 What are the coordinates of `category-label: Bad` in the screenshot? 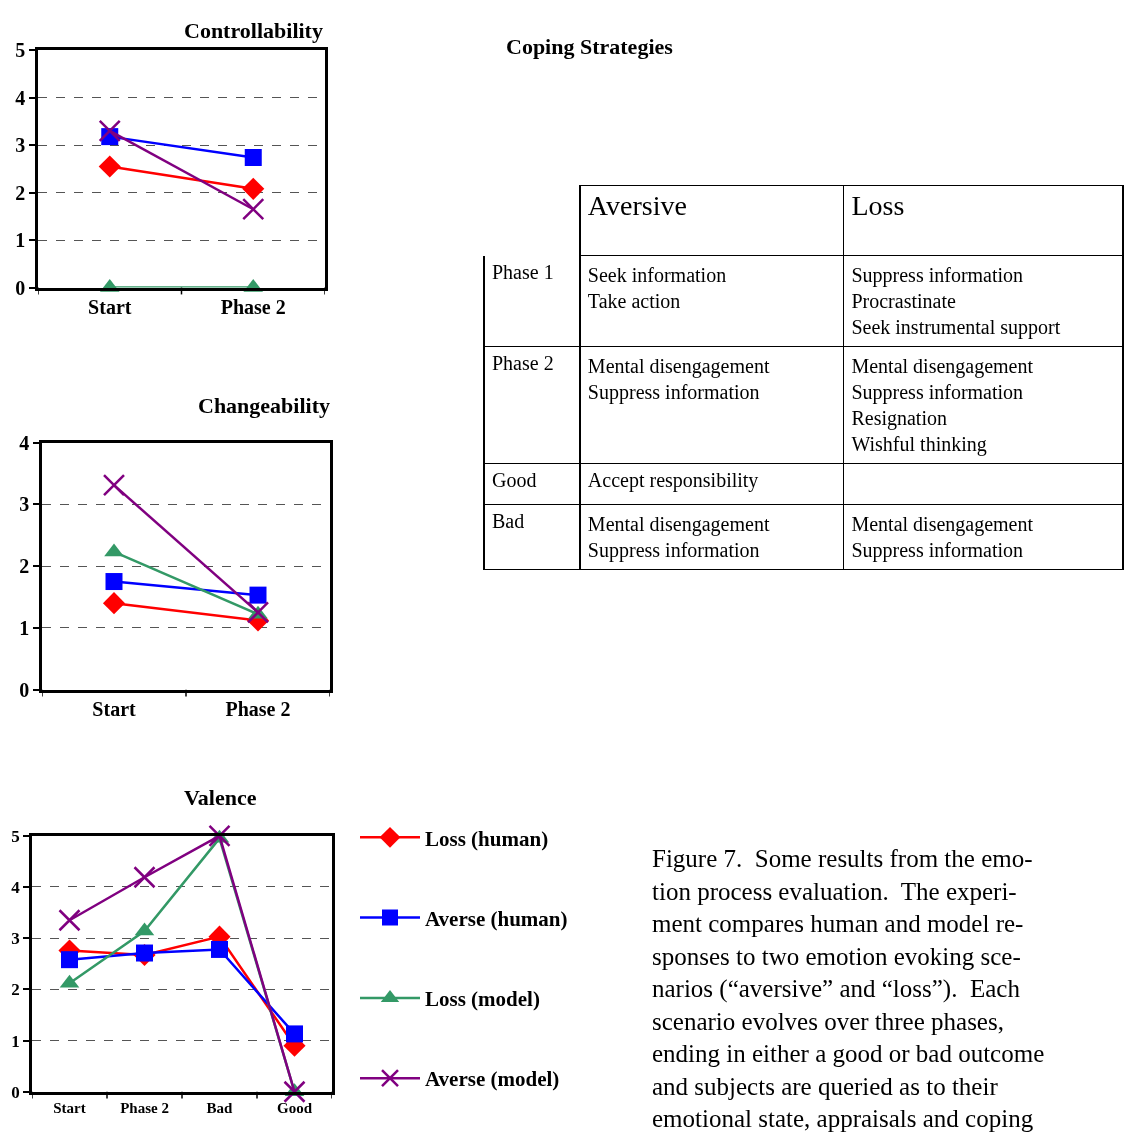 It's located at (508, 520).